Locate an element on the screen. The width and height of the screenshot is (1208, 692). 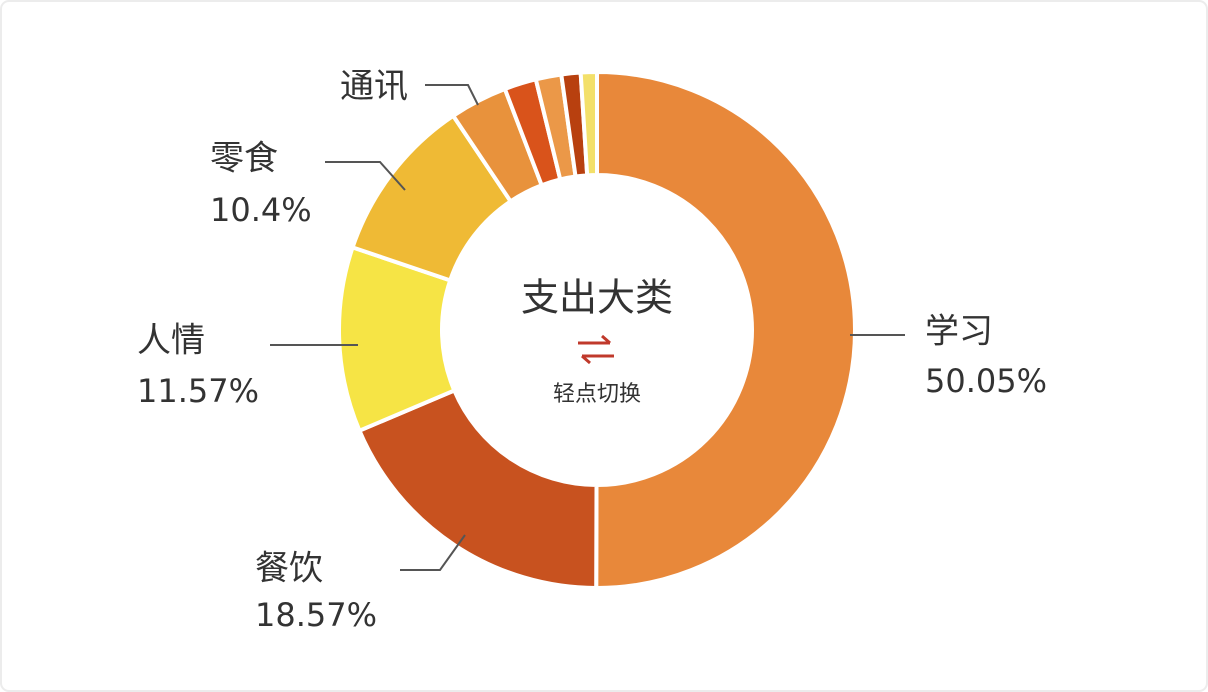
value-label: 50.05% is located at coordinates (986, 381).